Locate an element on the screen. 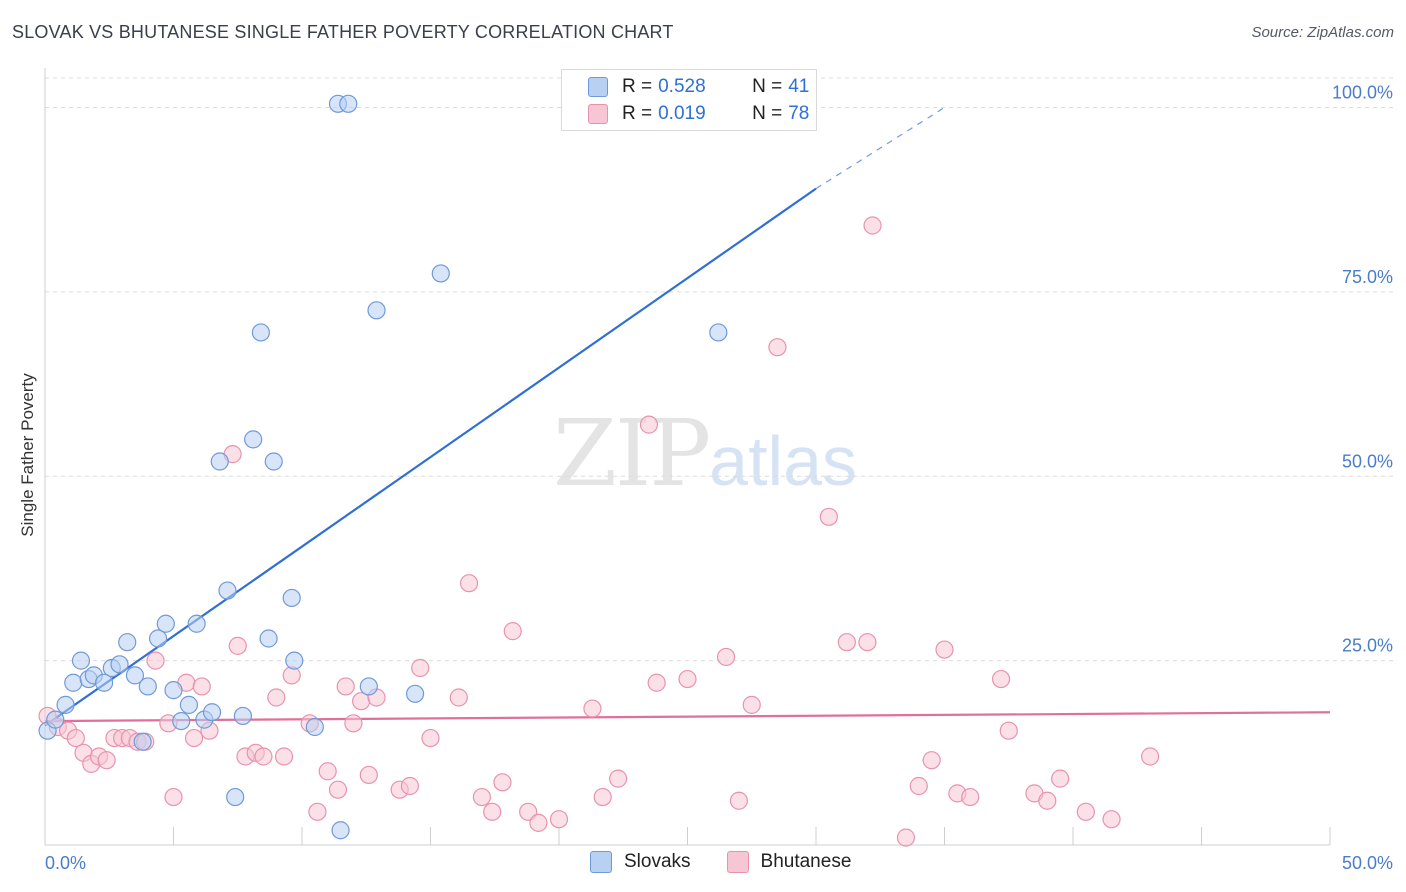 The image size is (1406, 892). y-tick-label: 100.0% is located at coordinates (1362, 93).